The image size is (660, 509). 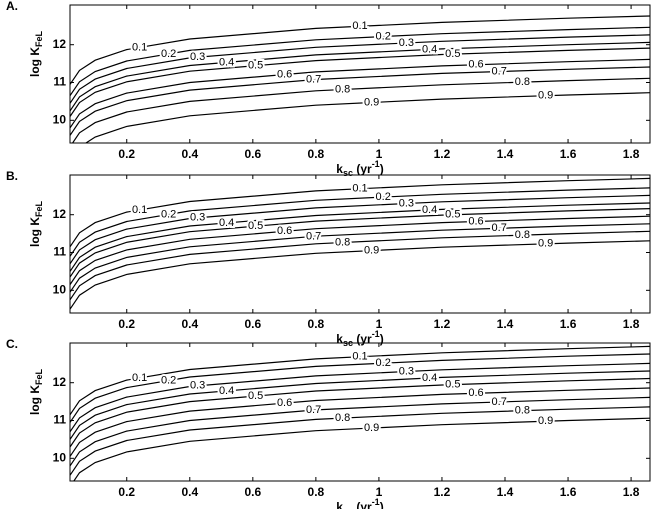 I want to click on y-tick-label: 11, so click(x=59, y=252).